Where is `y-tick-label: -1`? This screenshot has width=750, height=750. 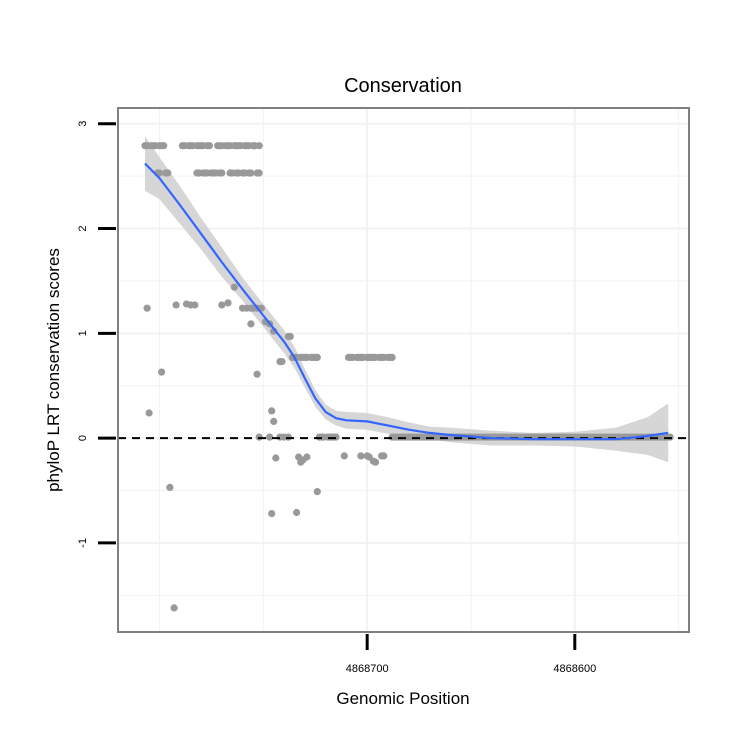
y-tick-label: -1 is located at coordinates (83, 543).